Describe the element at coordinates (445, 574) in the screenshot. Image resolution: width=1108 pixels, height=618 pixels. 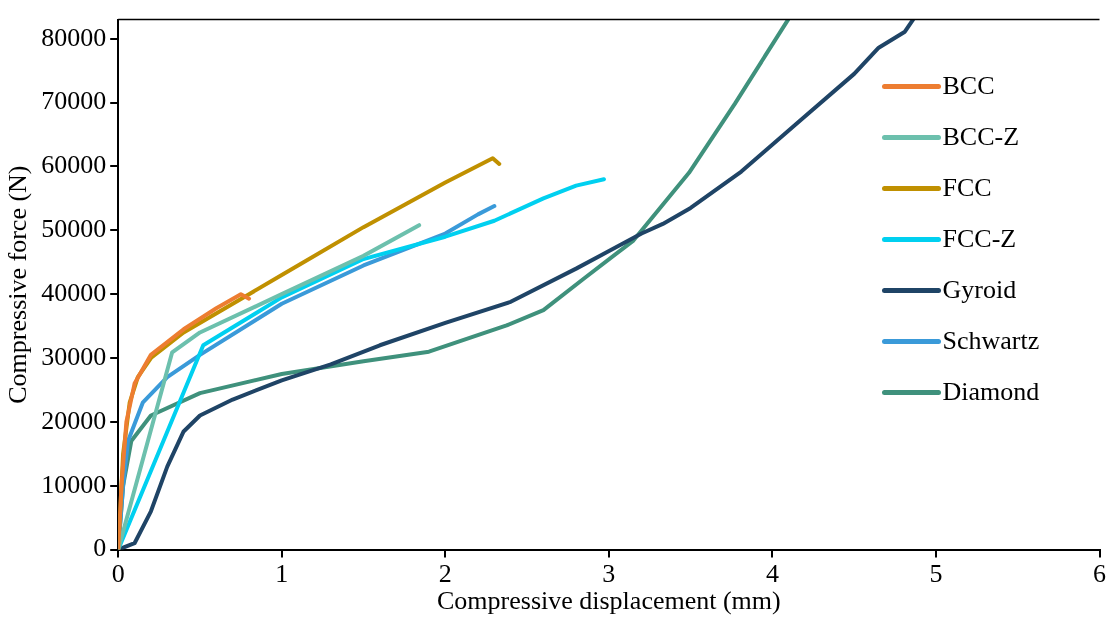
I see `x-tick-label: 2` at that location.